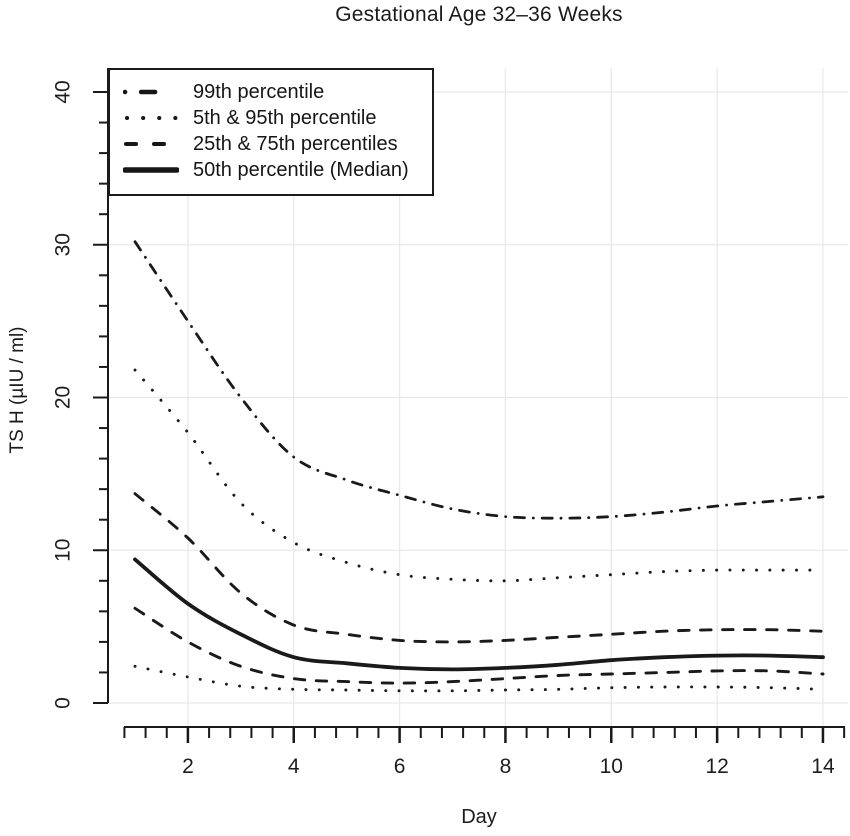 The height and width of the screenshot is (836, 850). Describe the element at coordinates (611, 766) in the screenshot. I see `x-tick-label: 10` at that location.